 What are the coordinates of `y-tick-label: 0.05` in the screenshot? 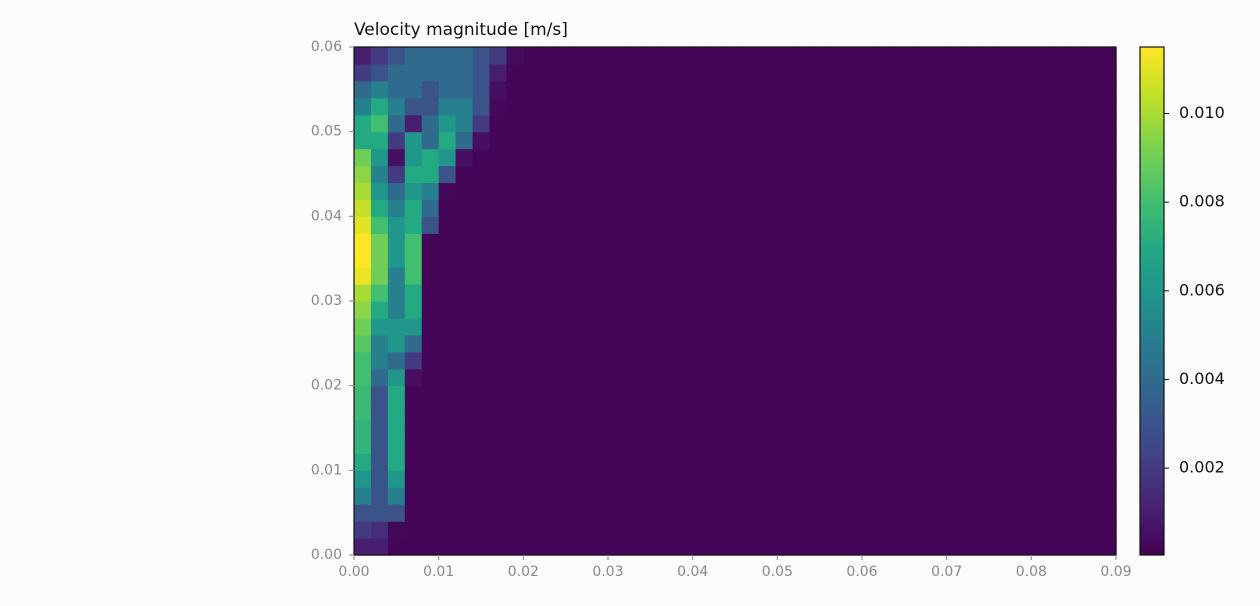 It's located at (326, 132).